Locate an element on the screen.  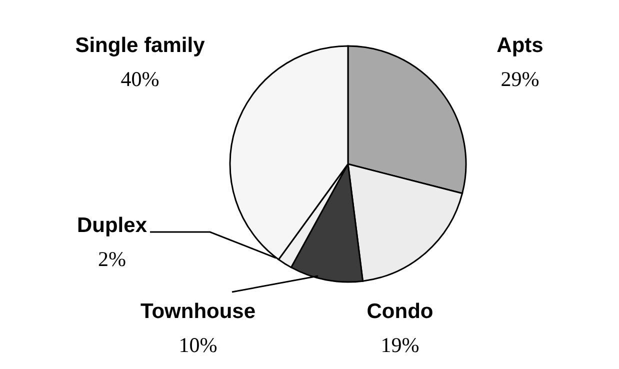
slice-label: Single family is located at coordinates (140, 45).